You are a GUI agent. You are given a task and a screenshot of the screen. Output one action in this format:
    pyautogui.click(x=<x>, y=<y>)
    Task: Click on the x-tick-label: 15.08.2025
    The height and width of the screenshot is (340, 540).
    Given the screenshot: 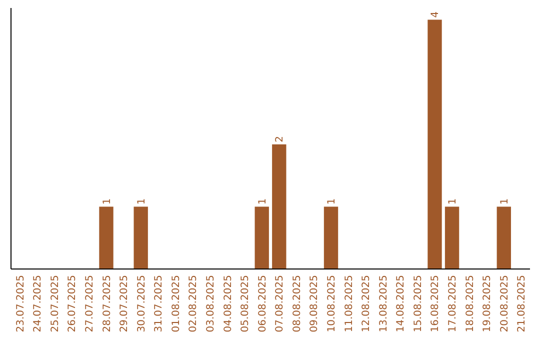 What is the action you would take?
    pyautogui.click(x=418, y=303)
    